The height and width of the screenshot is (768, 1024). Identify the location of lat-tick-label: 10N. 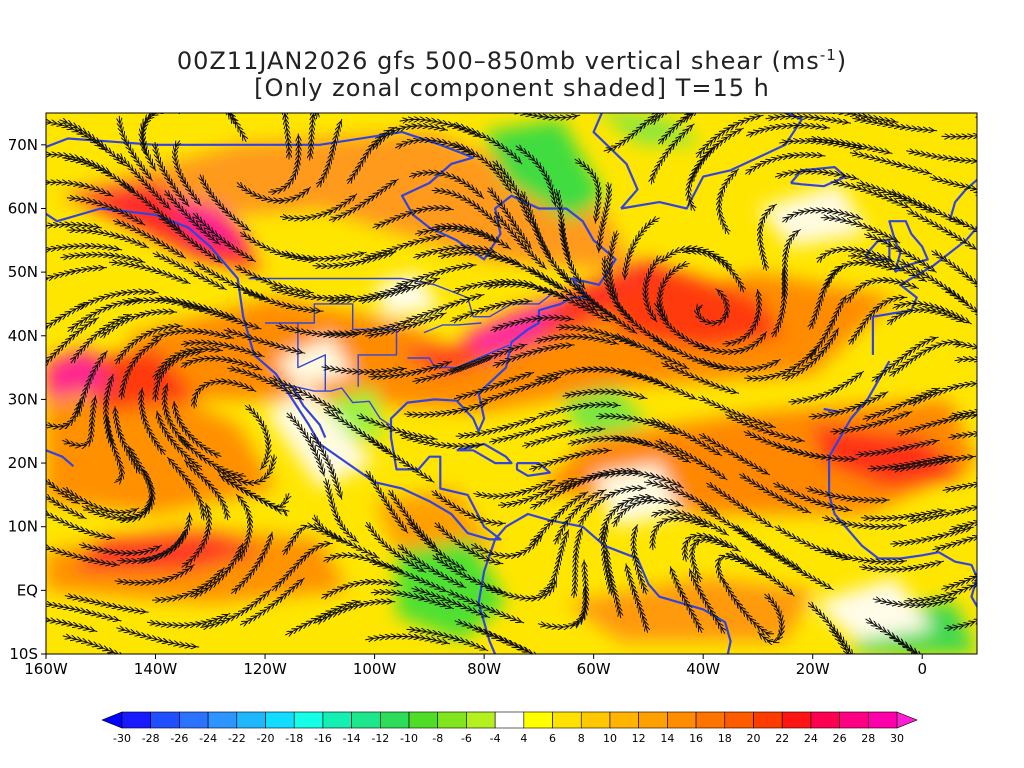
(23, 527).